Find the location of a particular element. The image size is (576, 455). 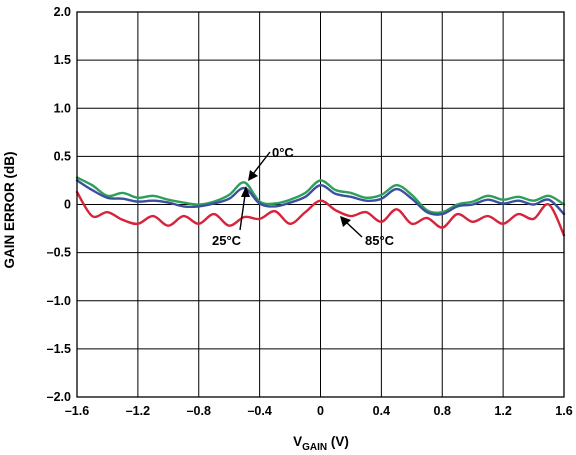

x-axis-title-main: V is located at coordinates (297, 441).